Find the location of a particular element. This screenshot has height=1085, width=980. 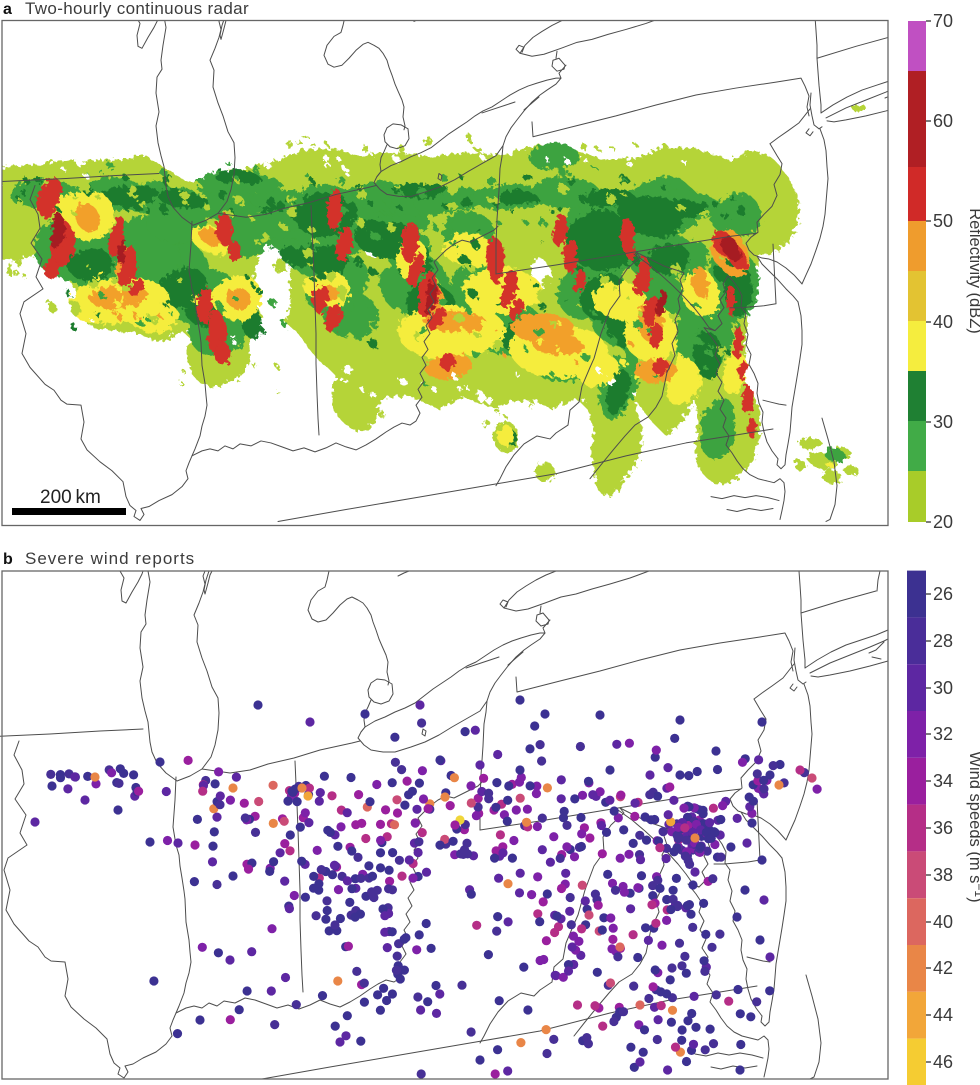

svg-text: 70 is located at coordinates (943, 21).